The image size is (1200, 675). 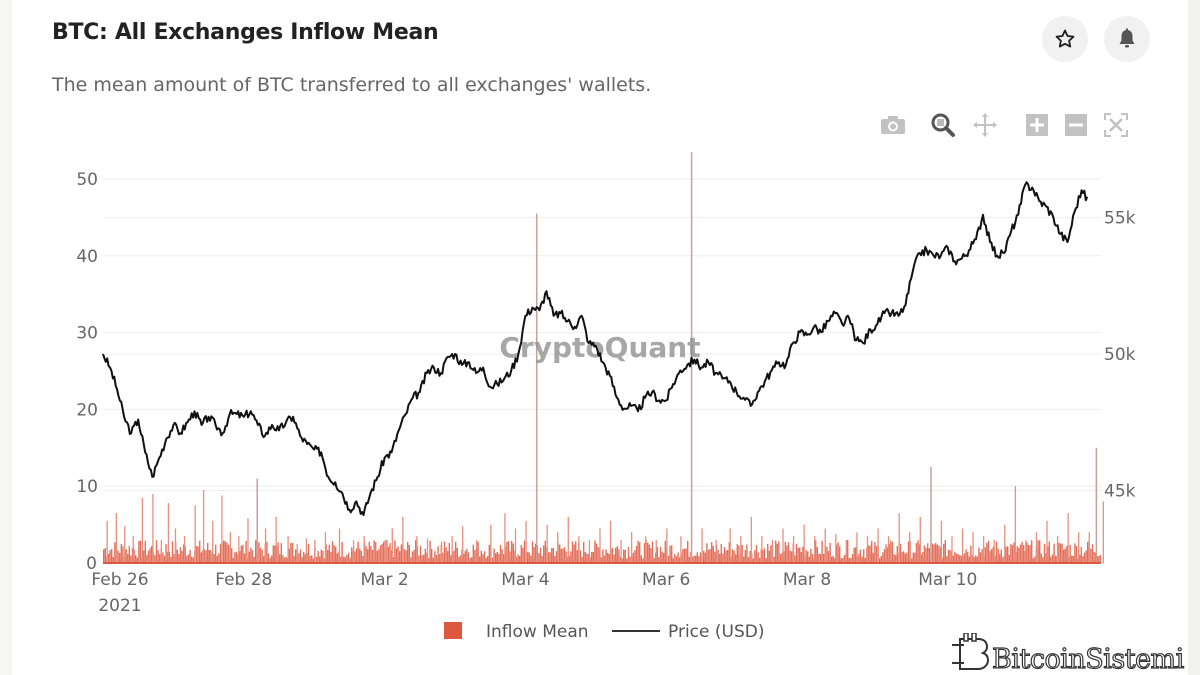 I want to click on favorite-button, so click(x=1065, y=39).